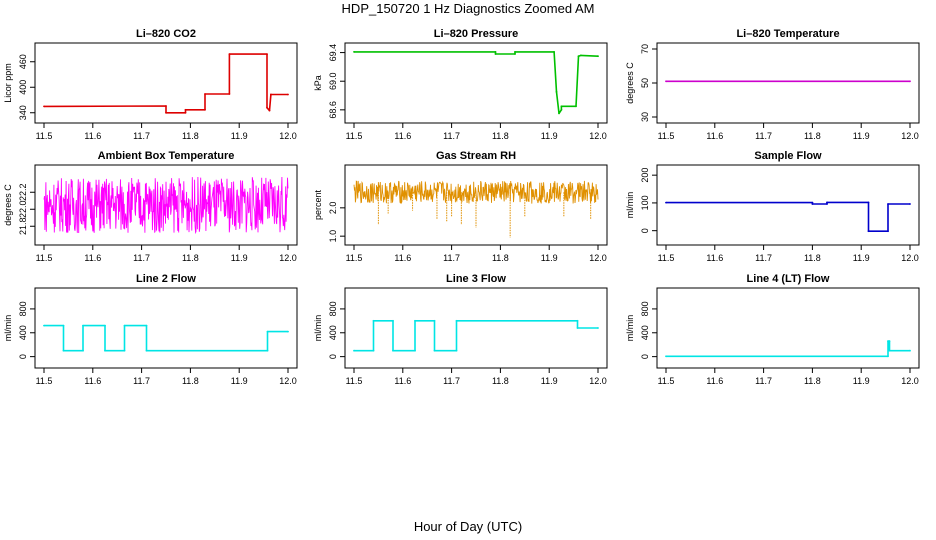  I want to click on series-line-pressure, so click(476, 83).